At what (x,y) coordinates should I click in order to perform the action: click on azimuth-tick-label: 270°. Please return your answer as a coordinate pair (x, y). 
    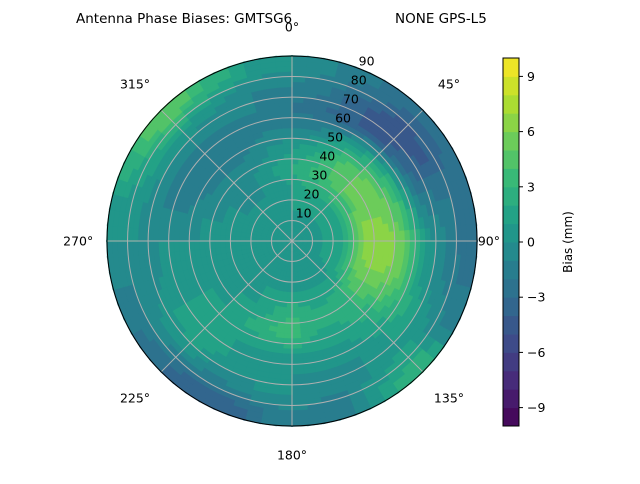
    Looking at the image, I should click on (78, 241).